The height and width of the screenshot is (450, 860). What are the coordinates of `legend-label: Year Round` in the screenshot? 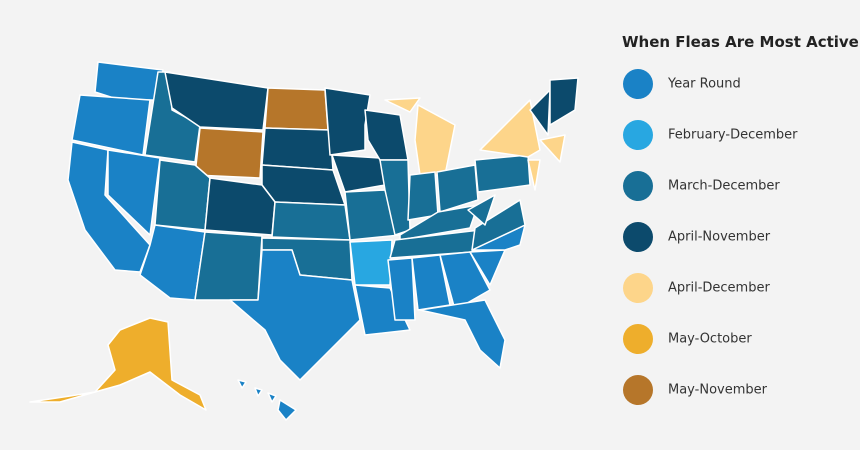 It's located at (704, 84).